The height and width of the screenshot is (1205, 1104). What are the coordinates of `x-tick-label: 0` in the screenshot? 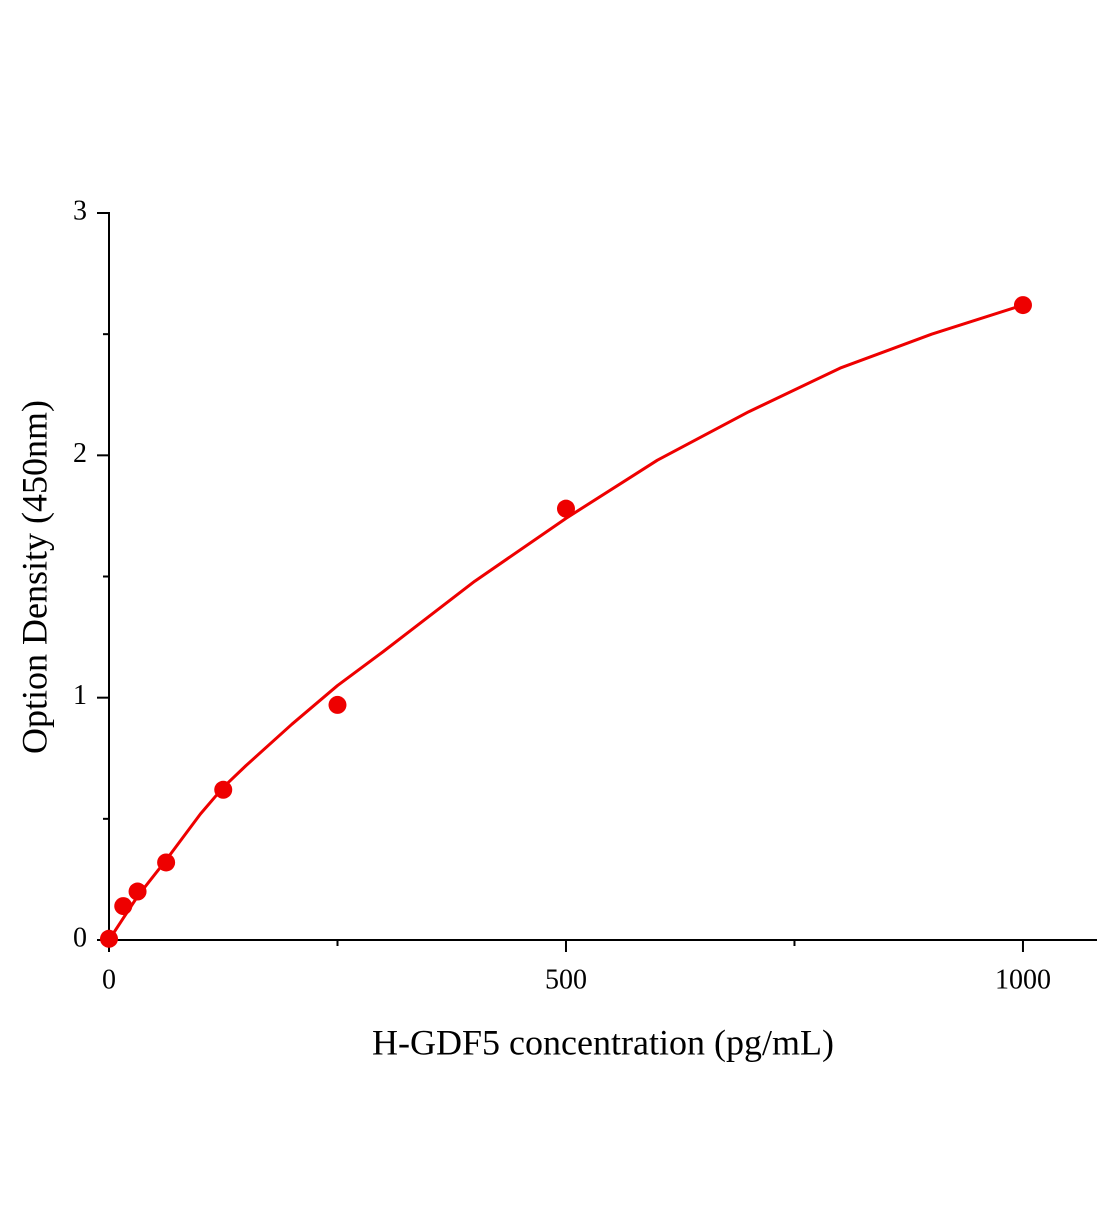 It's located at (109, 979).